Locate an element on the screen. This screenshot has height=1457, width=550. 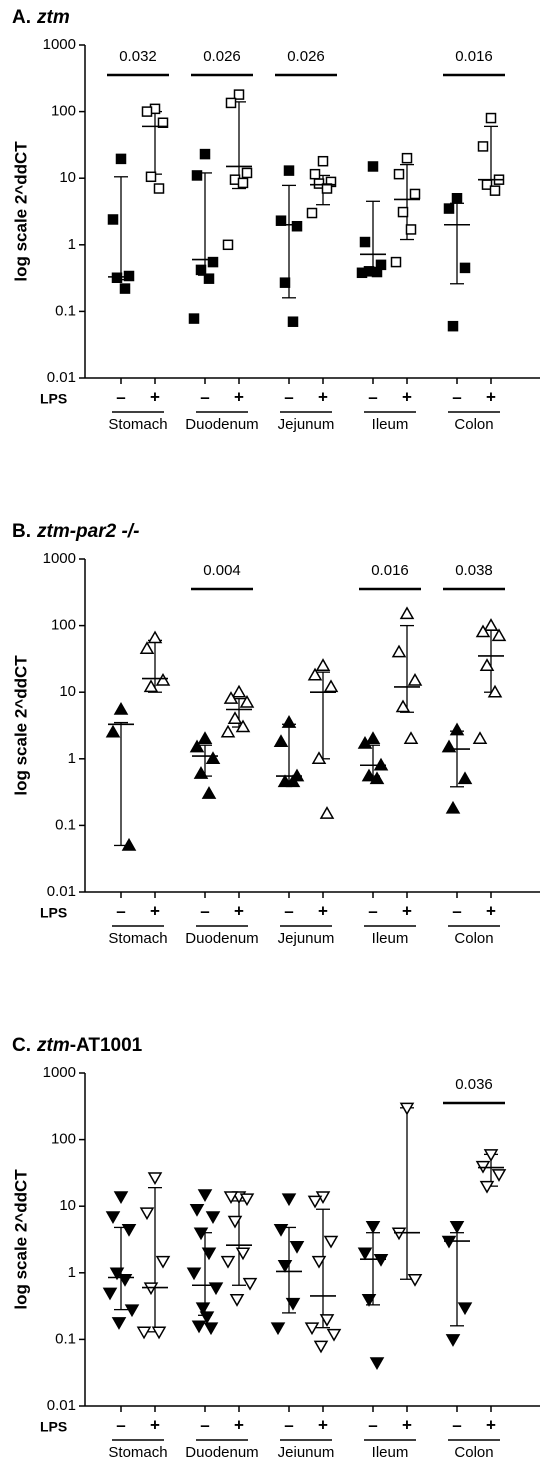
y-axis-label: log scale 2^ddCT is located at coordinates (20, 211).